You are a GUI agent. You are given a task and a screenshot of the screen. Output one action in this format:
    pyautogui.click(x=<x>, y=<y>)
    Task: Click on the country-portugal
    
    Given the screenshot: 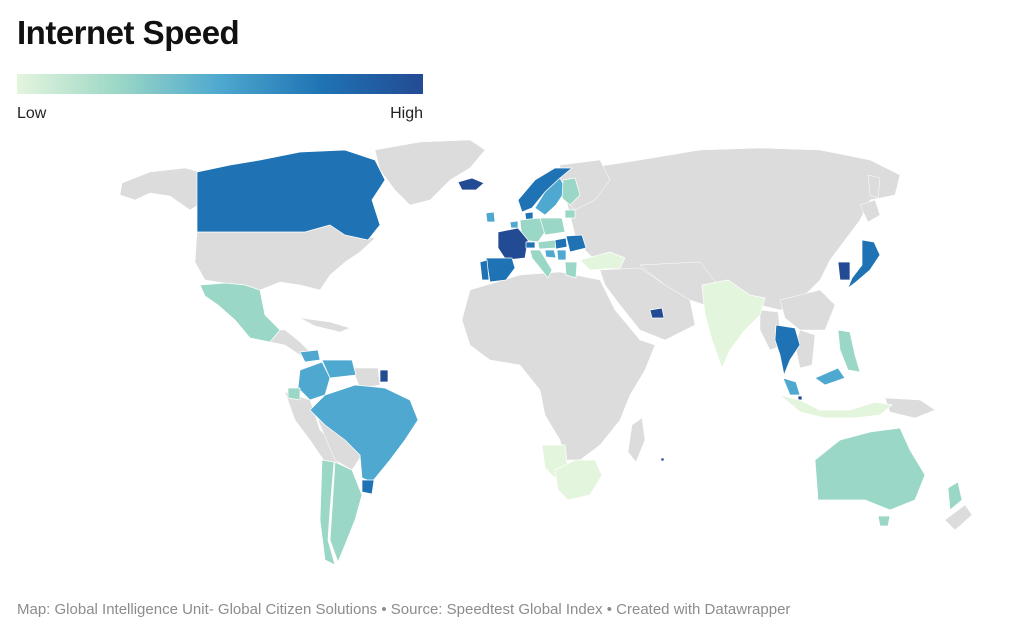 What is the action you would take?
    pyautogui.click(x=484, y=270)
    